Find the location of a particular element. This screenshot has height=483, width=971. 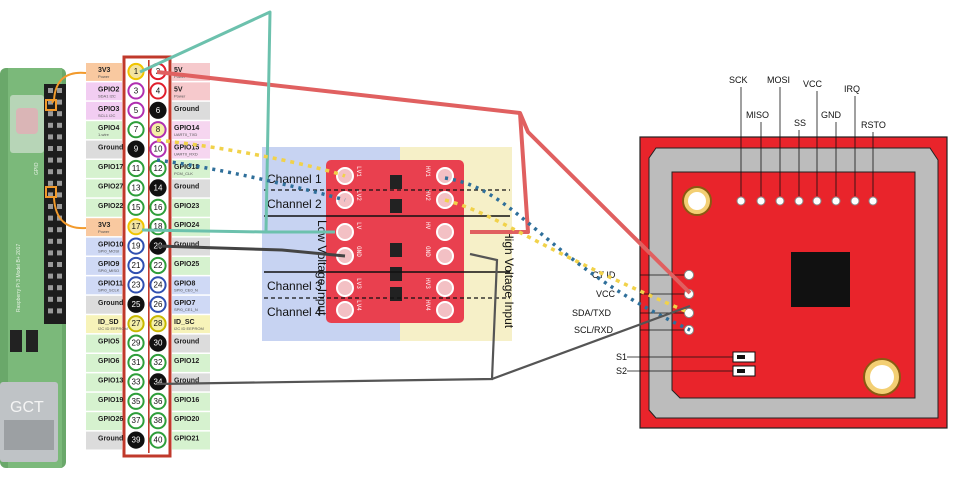

channel-2-label: Channel 2 is located at coordinates (294, 204).